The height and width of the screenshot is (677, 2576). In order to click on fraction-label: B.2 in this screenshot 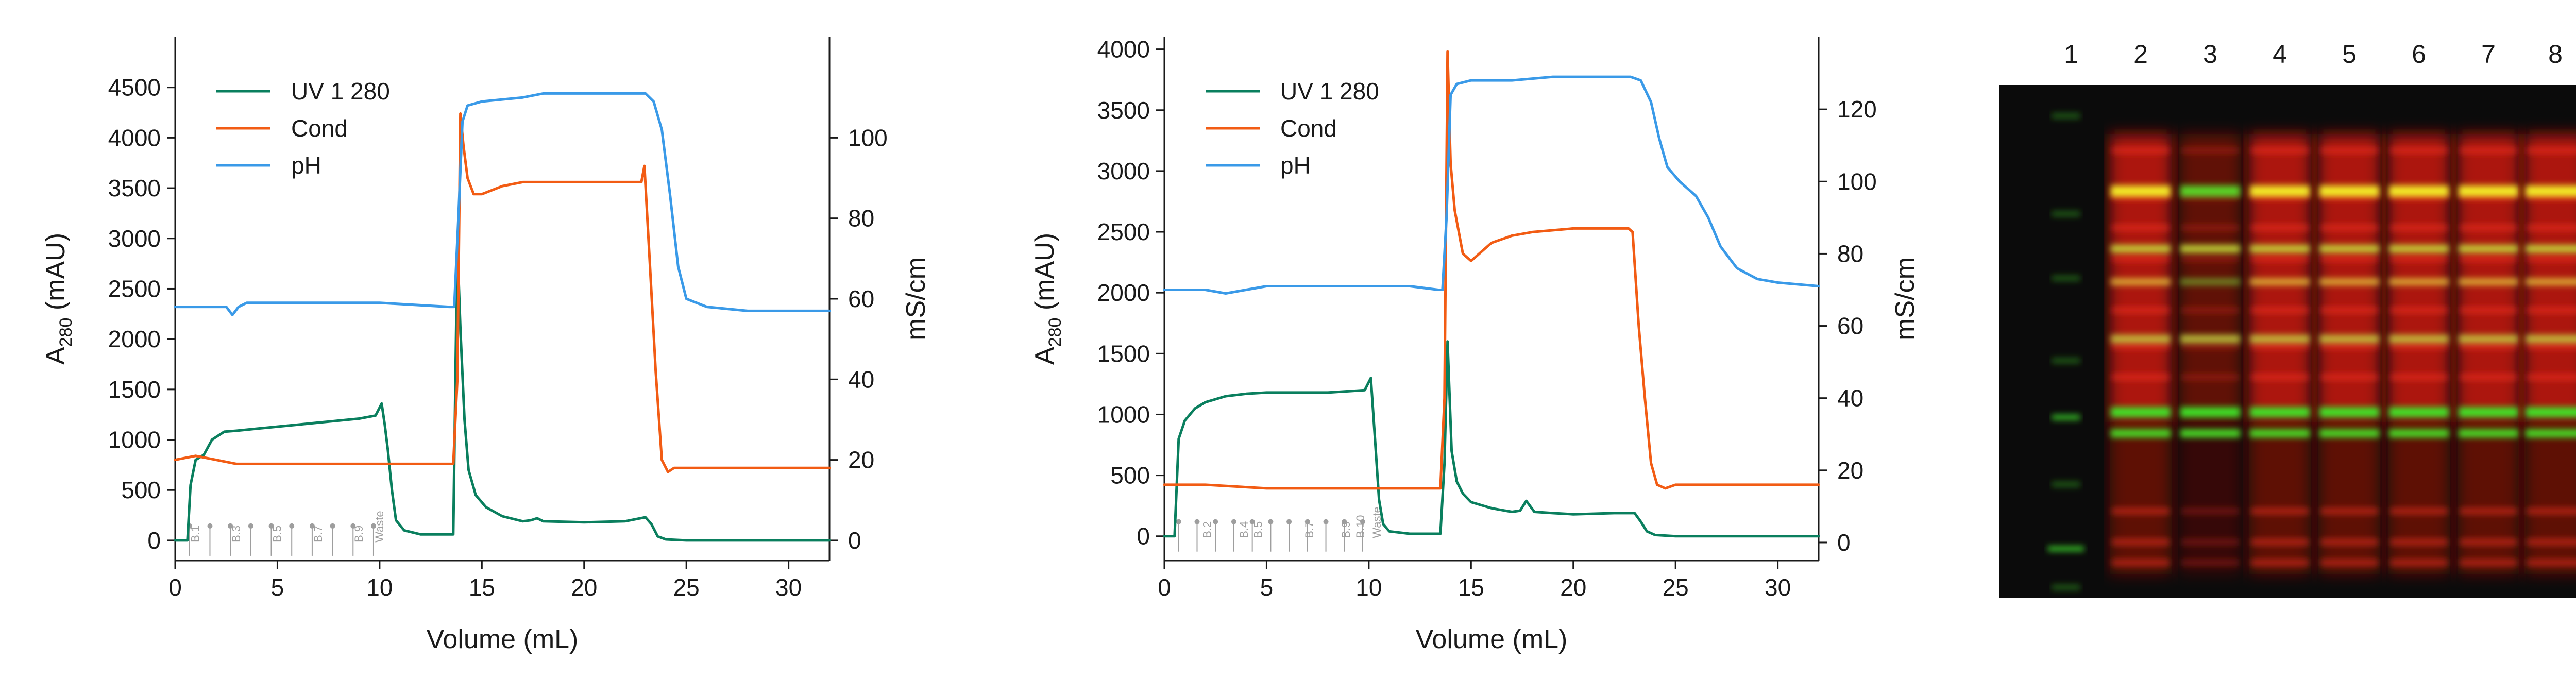, I will do `click(1206, 529)`.